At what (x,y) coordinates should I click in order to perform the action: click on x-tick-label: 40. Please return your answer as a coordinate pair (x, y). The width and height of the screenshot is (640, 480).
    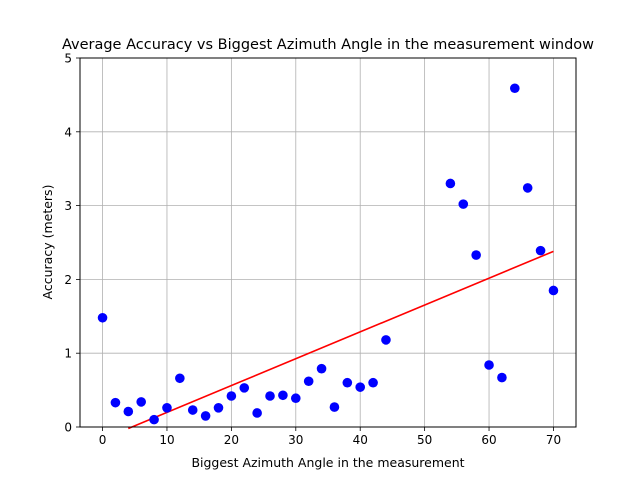
    Looking at the image, I should click on (360, 440).